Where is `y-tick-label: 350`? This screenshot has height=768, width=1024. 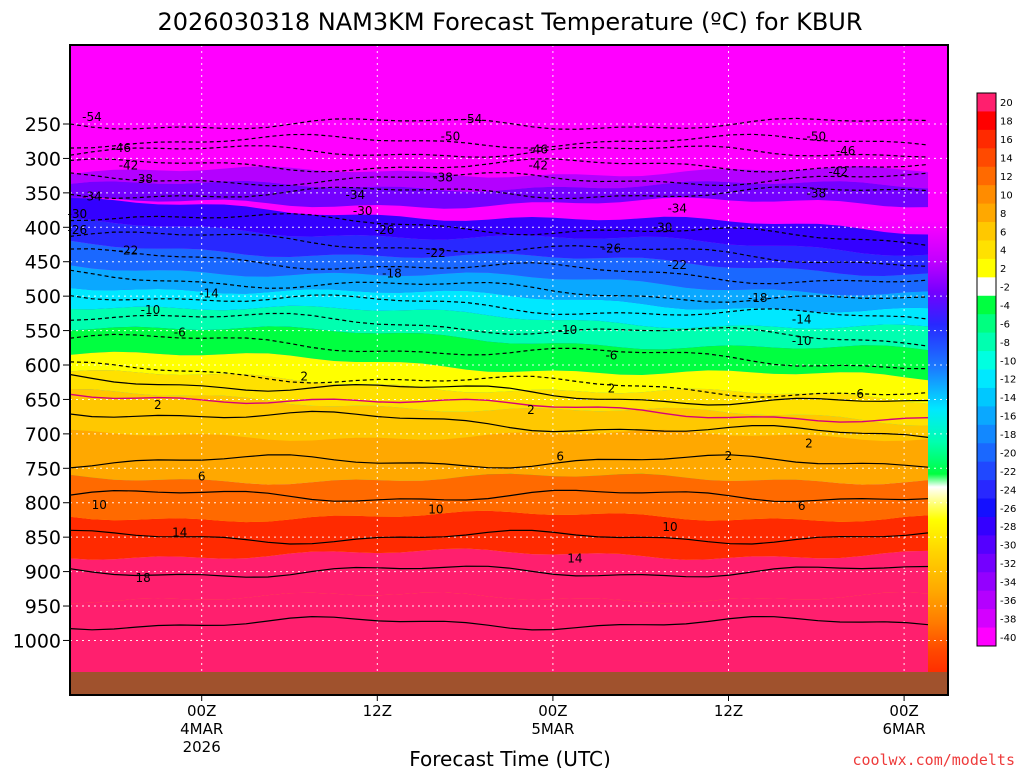
y-tick-label: 350 is located at coordinates (43, 194).